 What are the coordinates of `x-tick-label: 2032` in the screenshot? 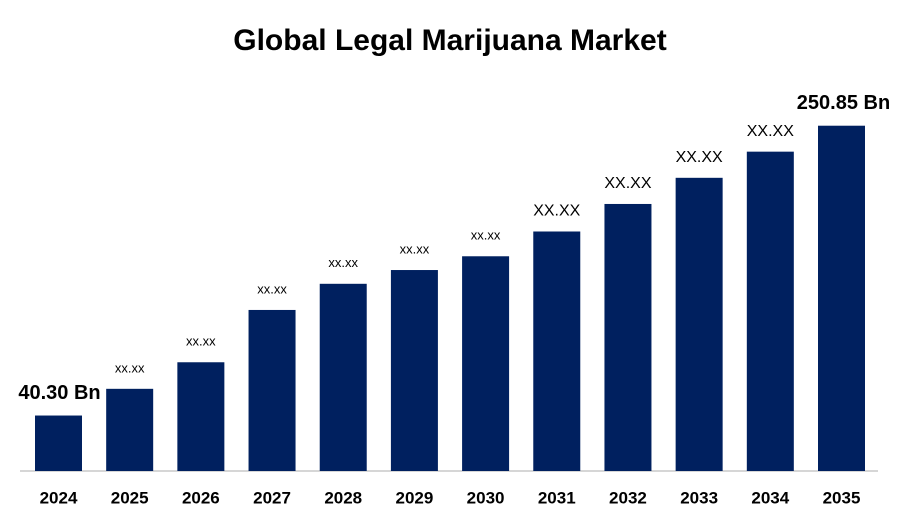 It's located at (628, 497).